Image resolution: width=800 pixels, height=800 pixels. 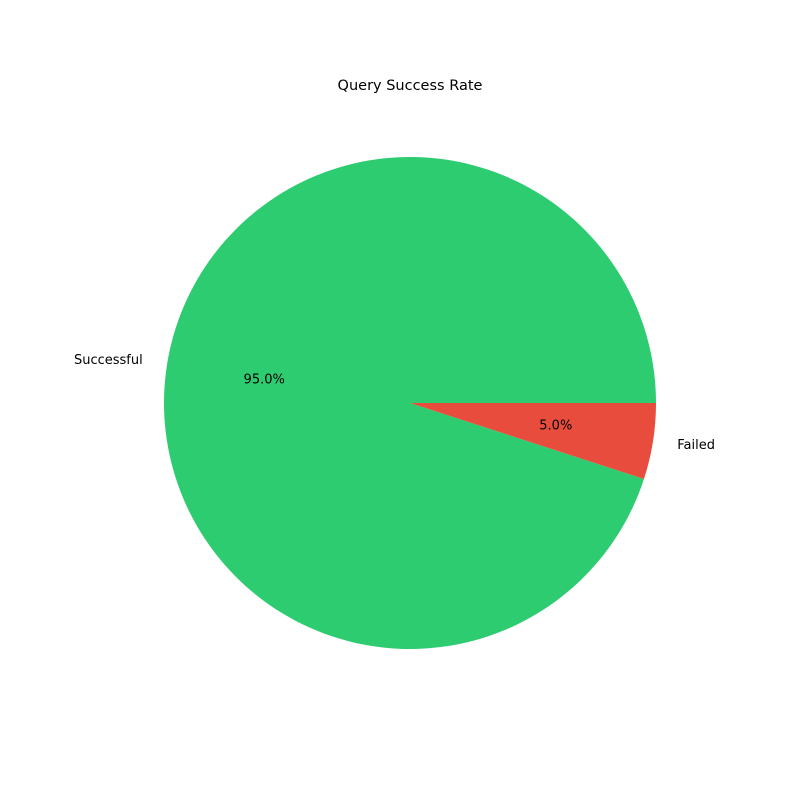 What do you see at coordinates (108, 360) in the screenshot?
I see `slice-label-successful: Successful` at bounding box center [108, 360].